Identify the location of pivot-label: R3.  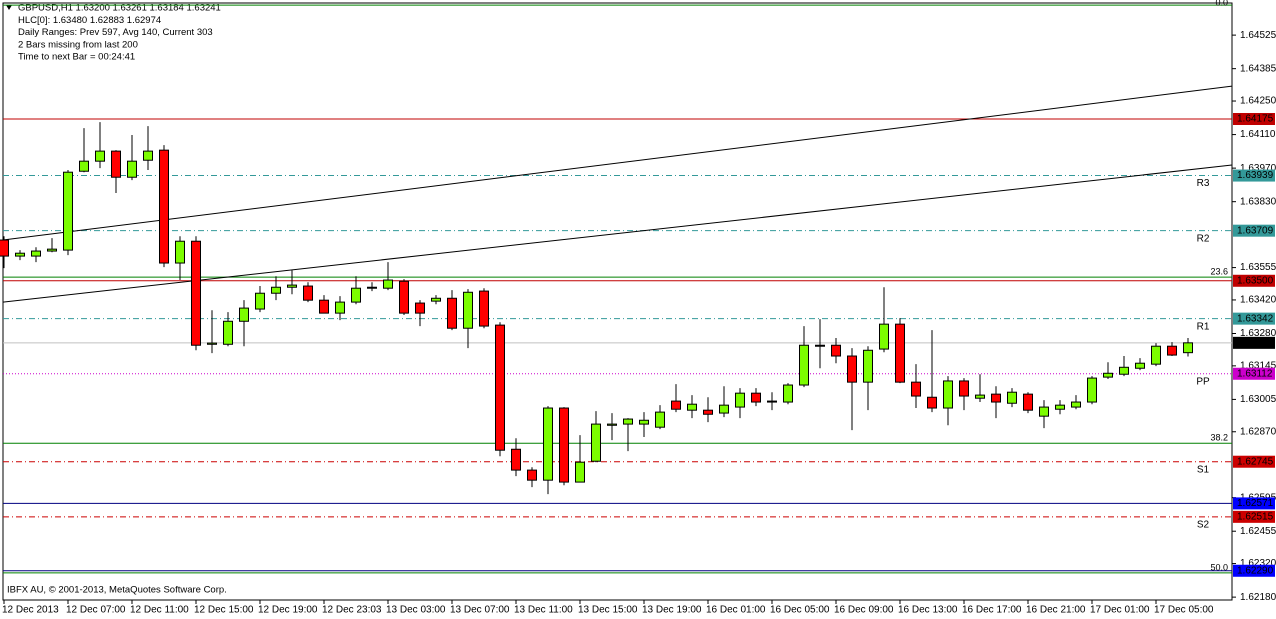
(1203, 183).